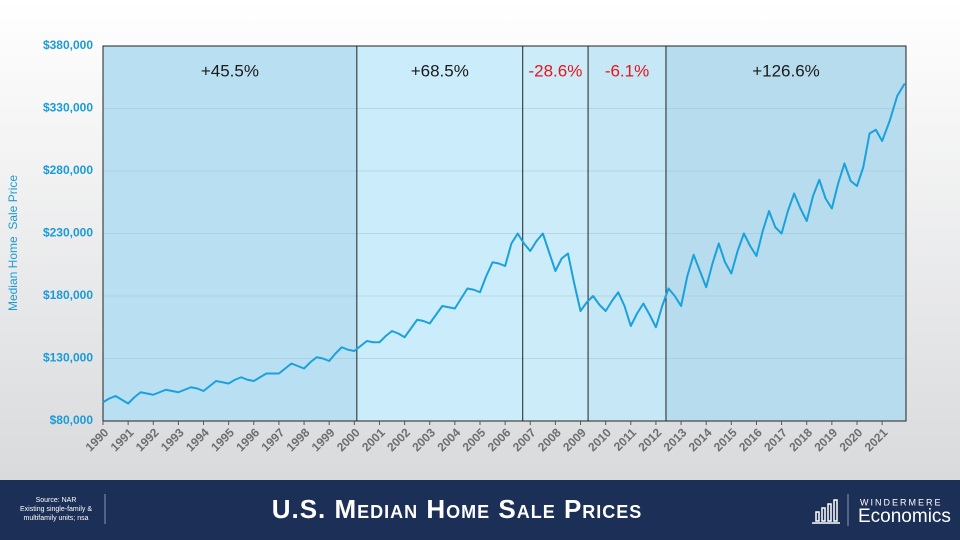 This screenshot has width=960, height=540. What do you see at coordinates (901, 502) in the screenshot?
I see `brand-name: WINDERMERE` at bounding box center [901, 502].